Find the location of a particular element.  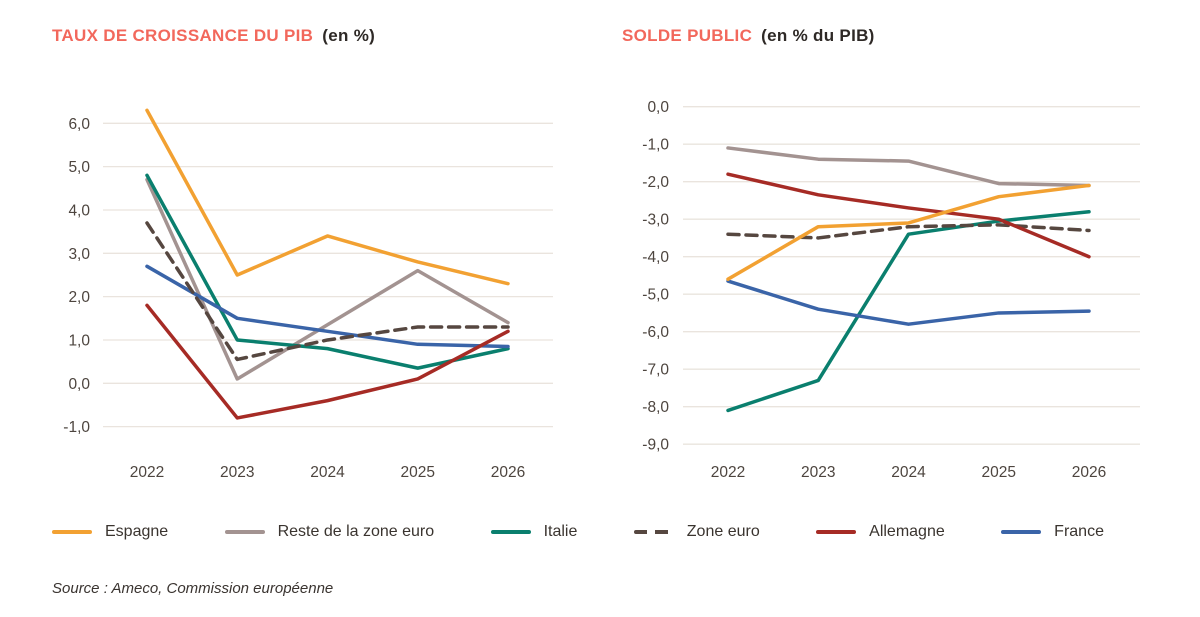

public-balance-chart-title: SOLDE PUBLIC (en % du PIB) is located at coordinates (748, 36).